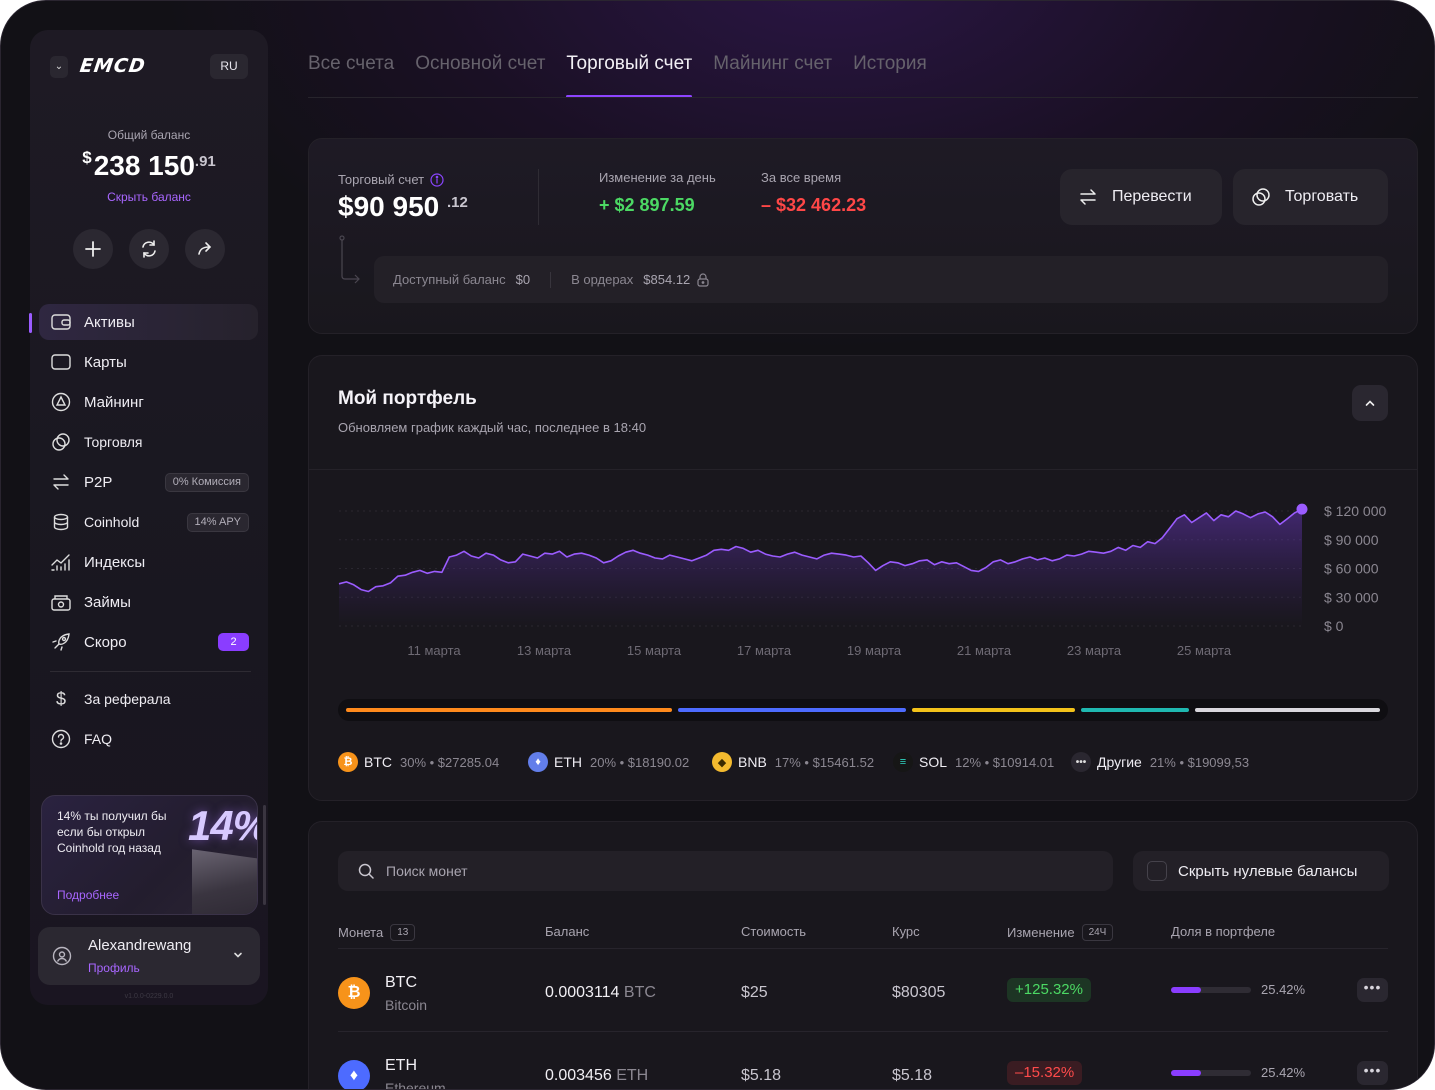 The image size is (1435, 1090). Describe the element at coordinates (149, 956) in the screenshot. I see `profile-menu: Alexandrewang Профиль` at that location.